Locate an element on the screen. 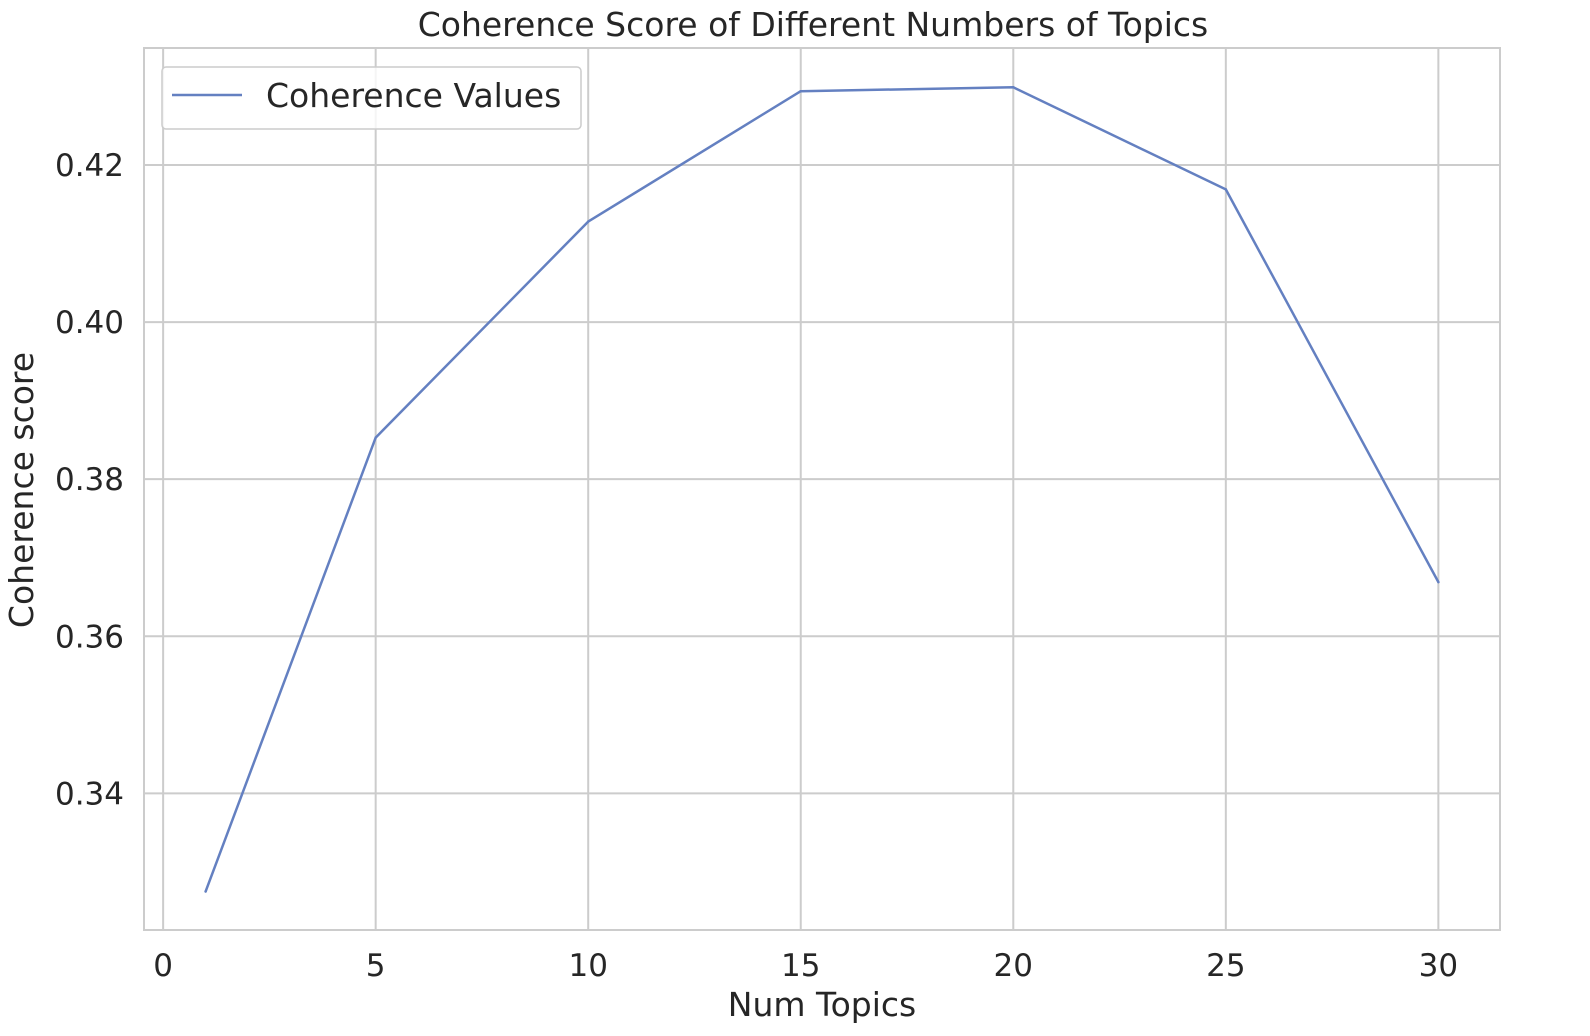 The image size is (1590, 1036). x-axis-label: Num Topics is located at coordinates (822, 1004).